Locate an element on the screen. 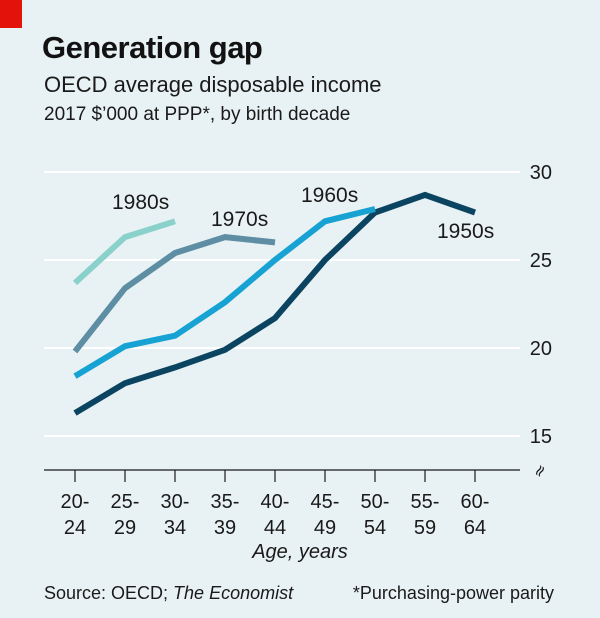  x-tick-label: 39 is located at coordinates (225, 528).